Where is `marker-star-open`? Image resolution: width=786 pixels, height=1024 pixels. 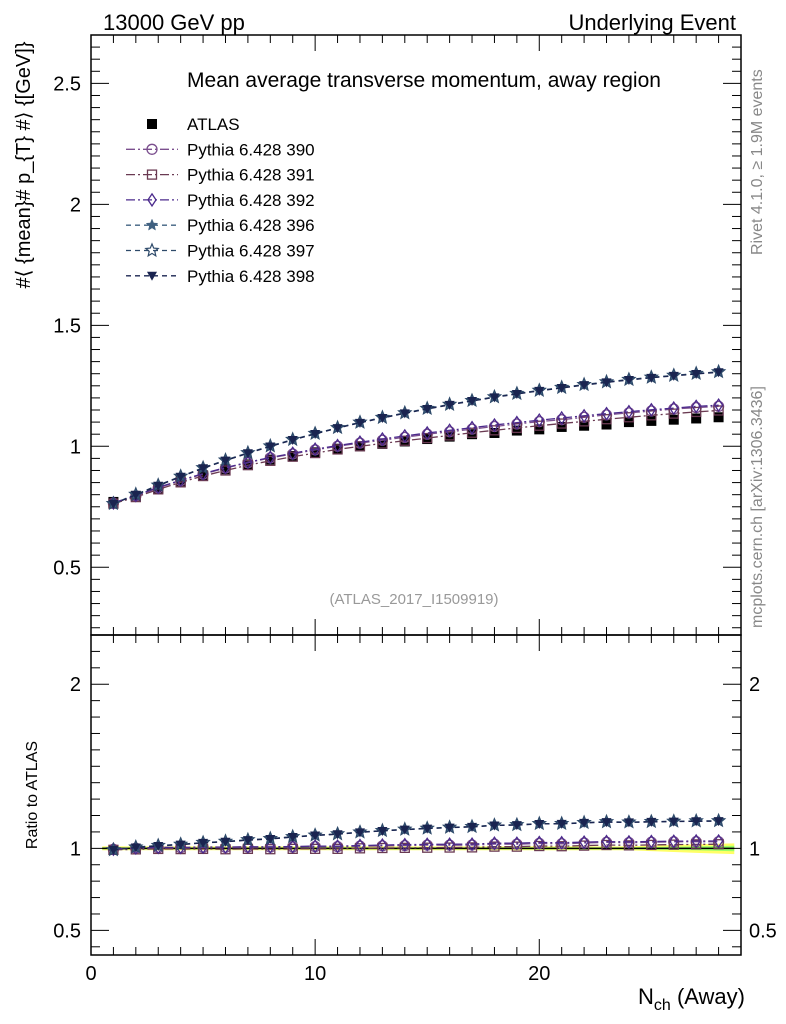 marker-star-open is located at coordinates (152, 250).